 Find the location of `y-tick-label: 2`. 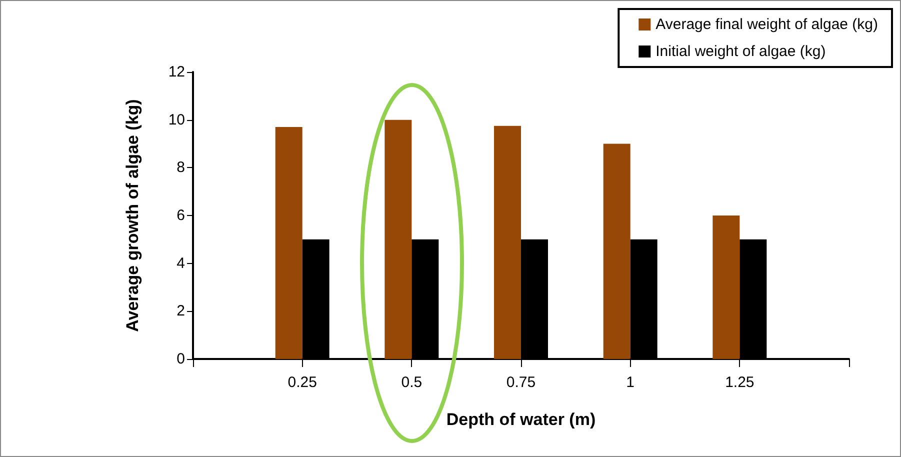

y-tick-label: 2 is located at coordinates (180, 311).